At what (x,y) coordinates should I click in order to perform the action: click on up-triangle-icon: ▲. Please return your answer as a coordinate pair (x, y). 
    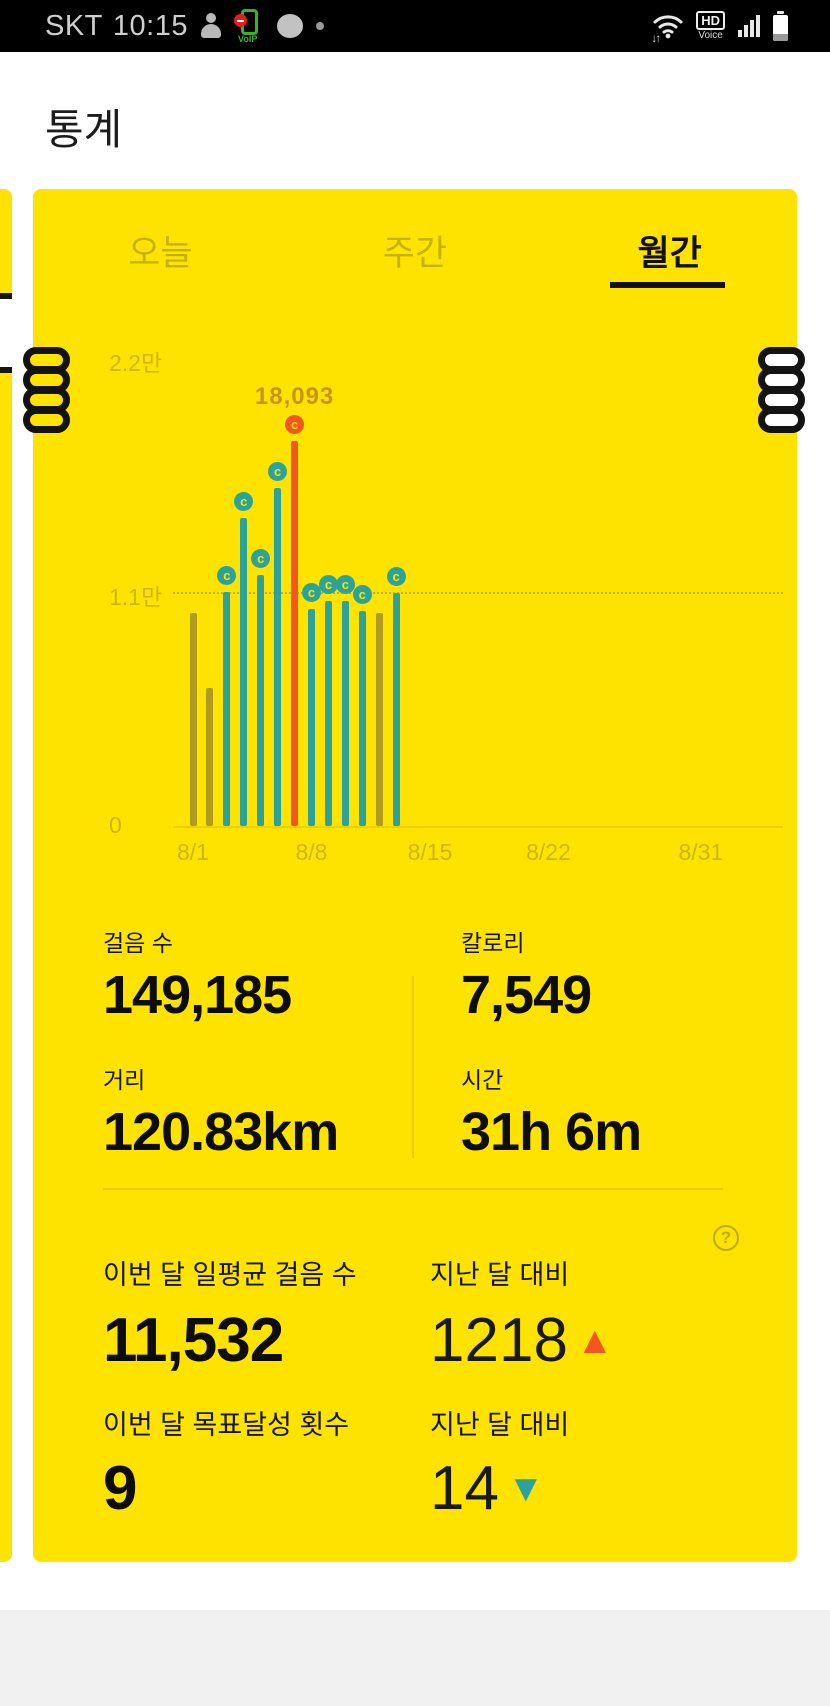
    Looking at the image, I should click on (594, 1340).